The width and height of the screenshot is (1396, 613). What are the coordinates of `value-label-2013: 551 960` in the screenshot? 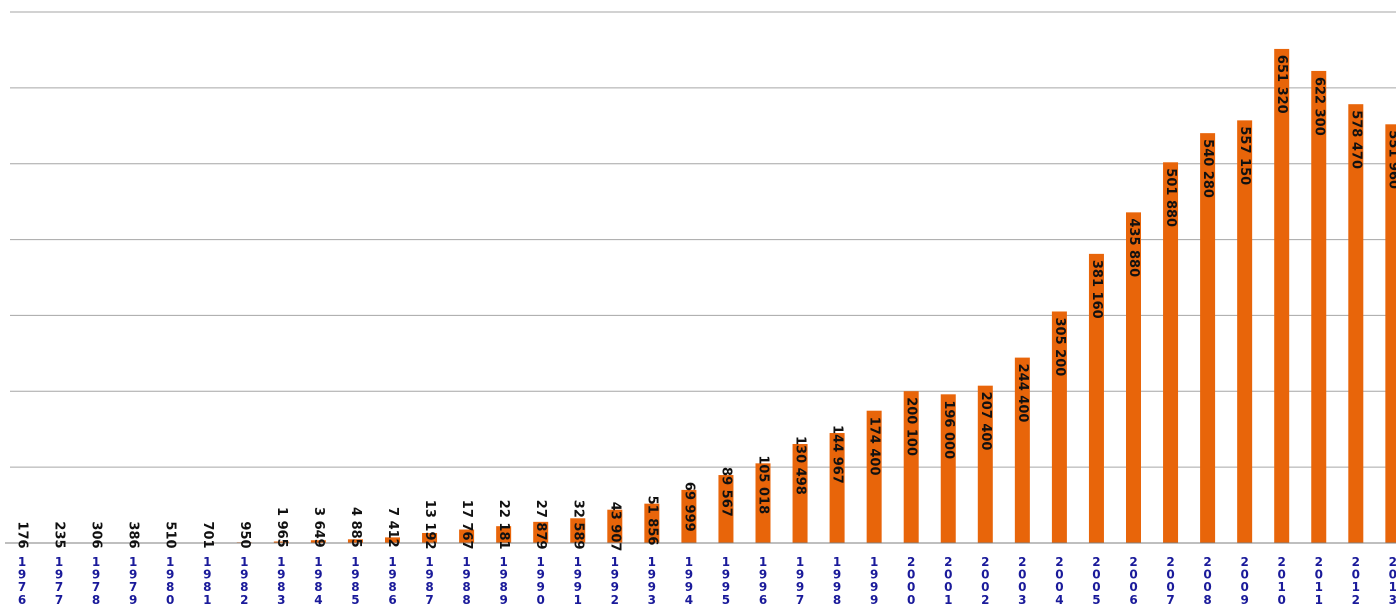 It's located at (1390, 159).